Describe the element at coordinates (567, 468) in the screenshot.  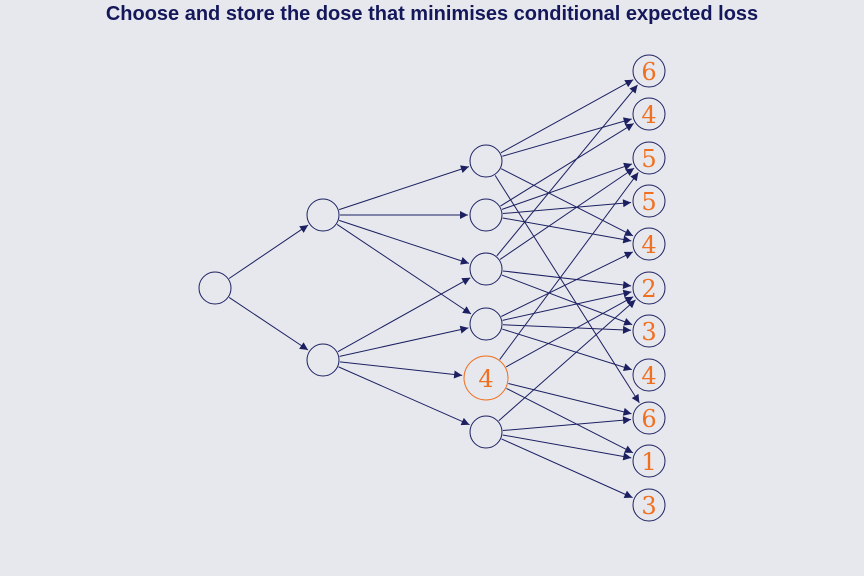
I see `edge-b6-l11` at that location.